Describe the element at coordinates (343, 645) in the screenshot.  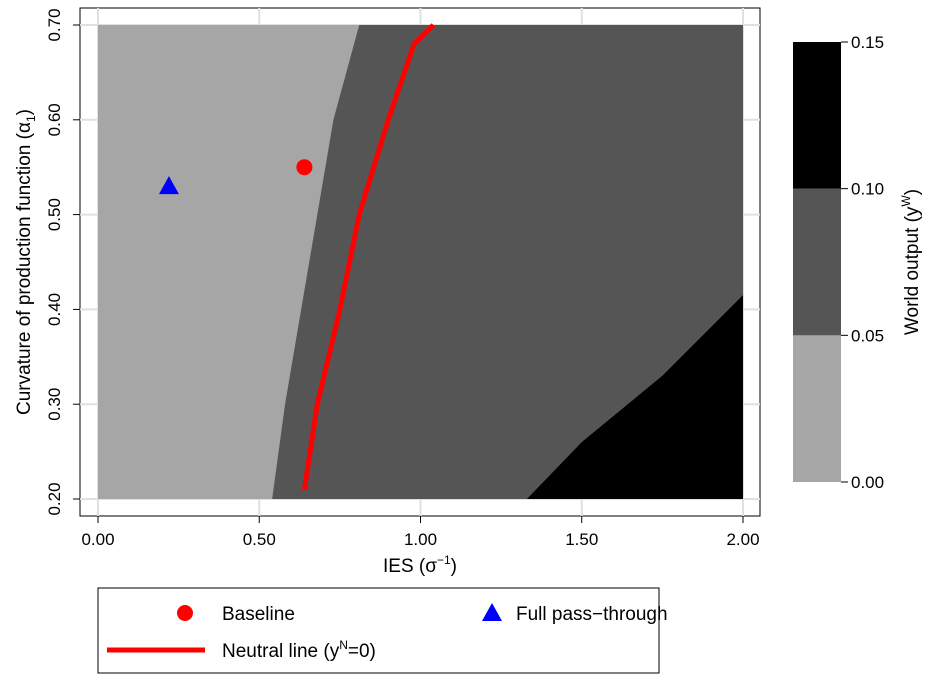
I see `legend-label-script: N` at that location.